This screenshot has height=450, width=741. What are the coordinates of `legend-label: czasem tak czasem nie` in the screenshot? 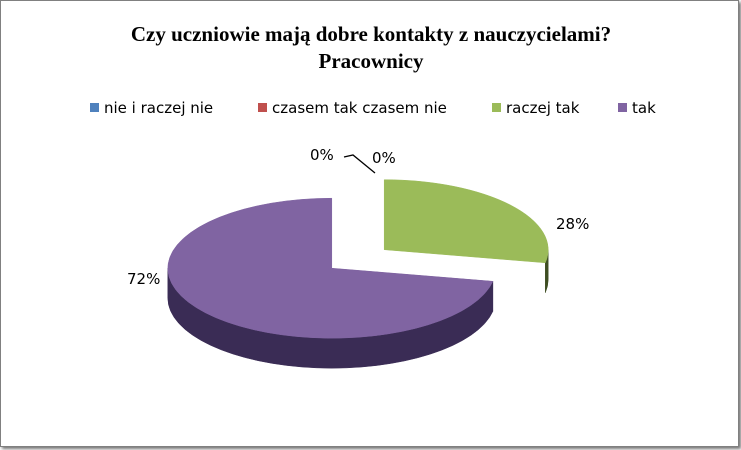 It's located at (359, 108).